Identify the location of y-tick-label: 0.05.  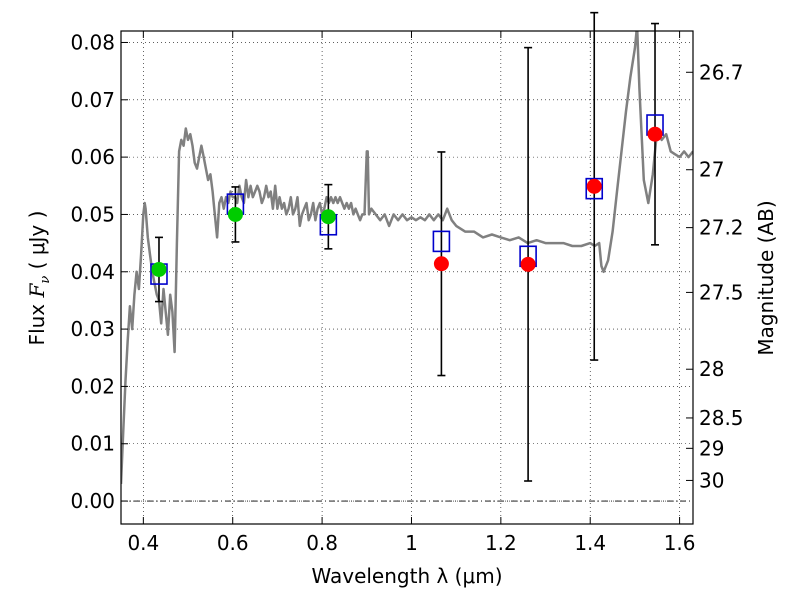
(92, 214).